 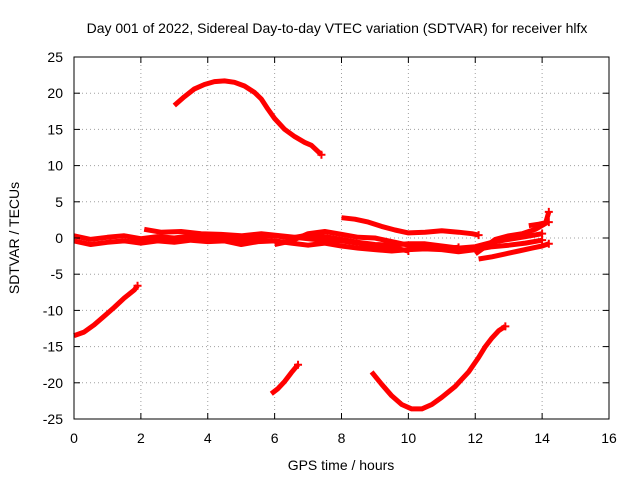 What do you see at coordinates (106, 311) in the screenshot?
I see `series-arc-morning-low` at bounding box center [106, 311].